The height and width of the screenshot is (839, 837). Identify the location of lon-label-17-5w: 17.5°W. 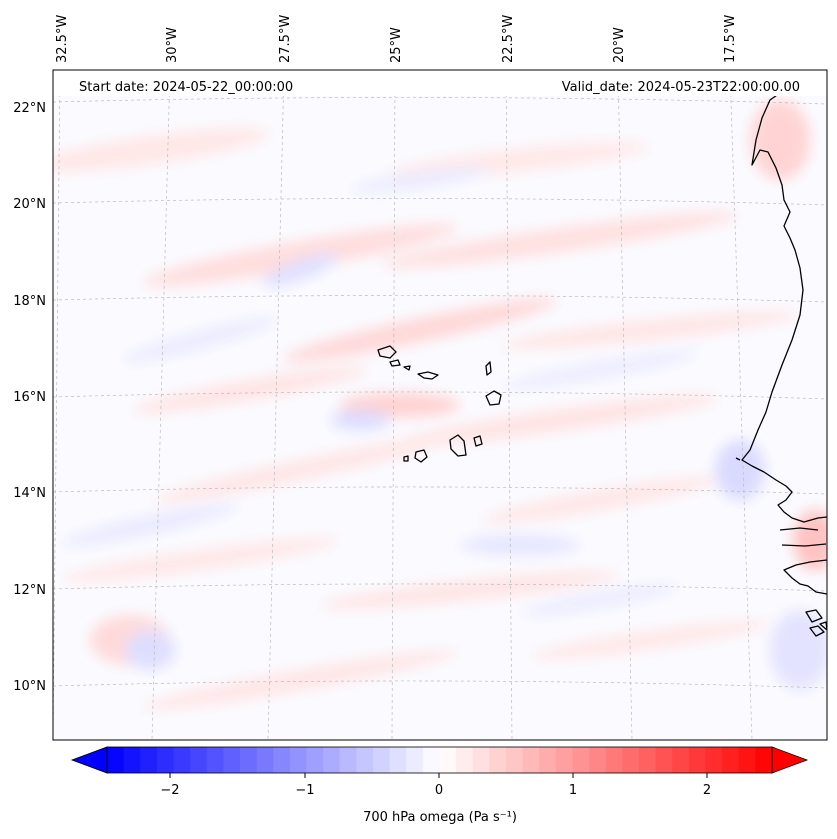
(730, 39).